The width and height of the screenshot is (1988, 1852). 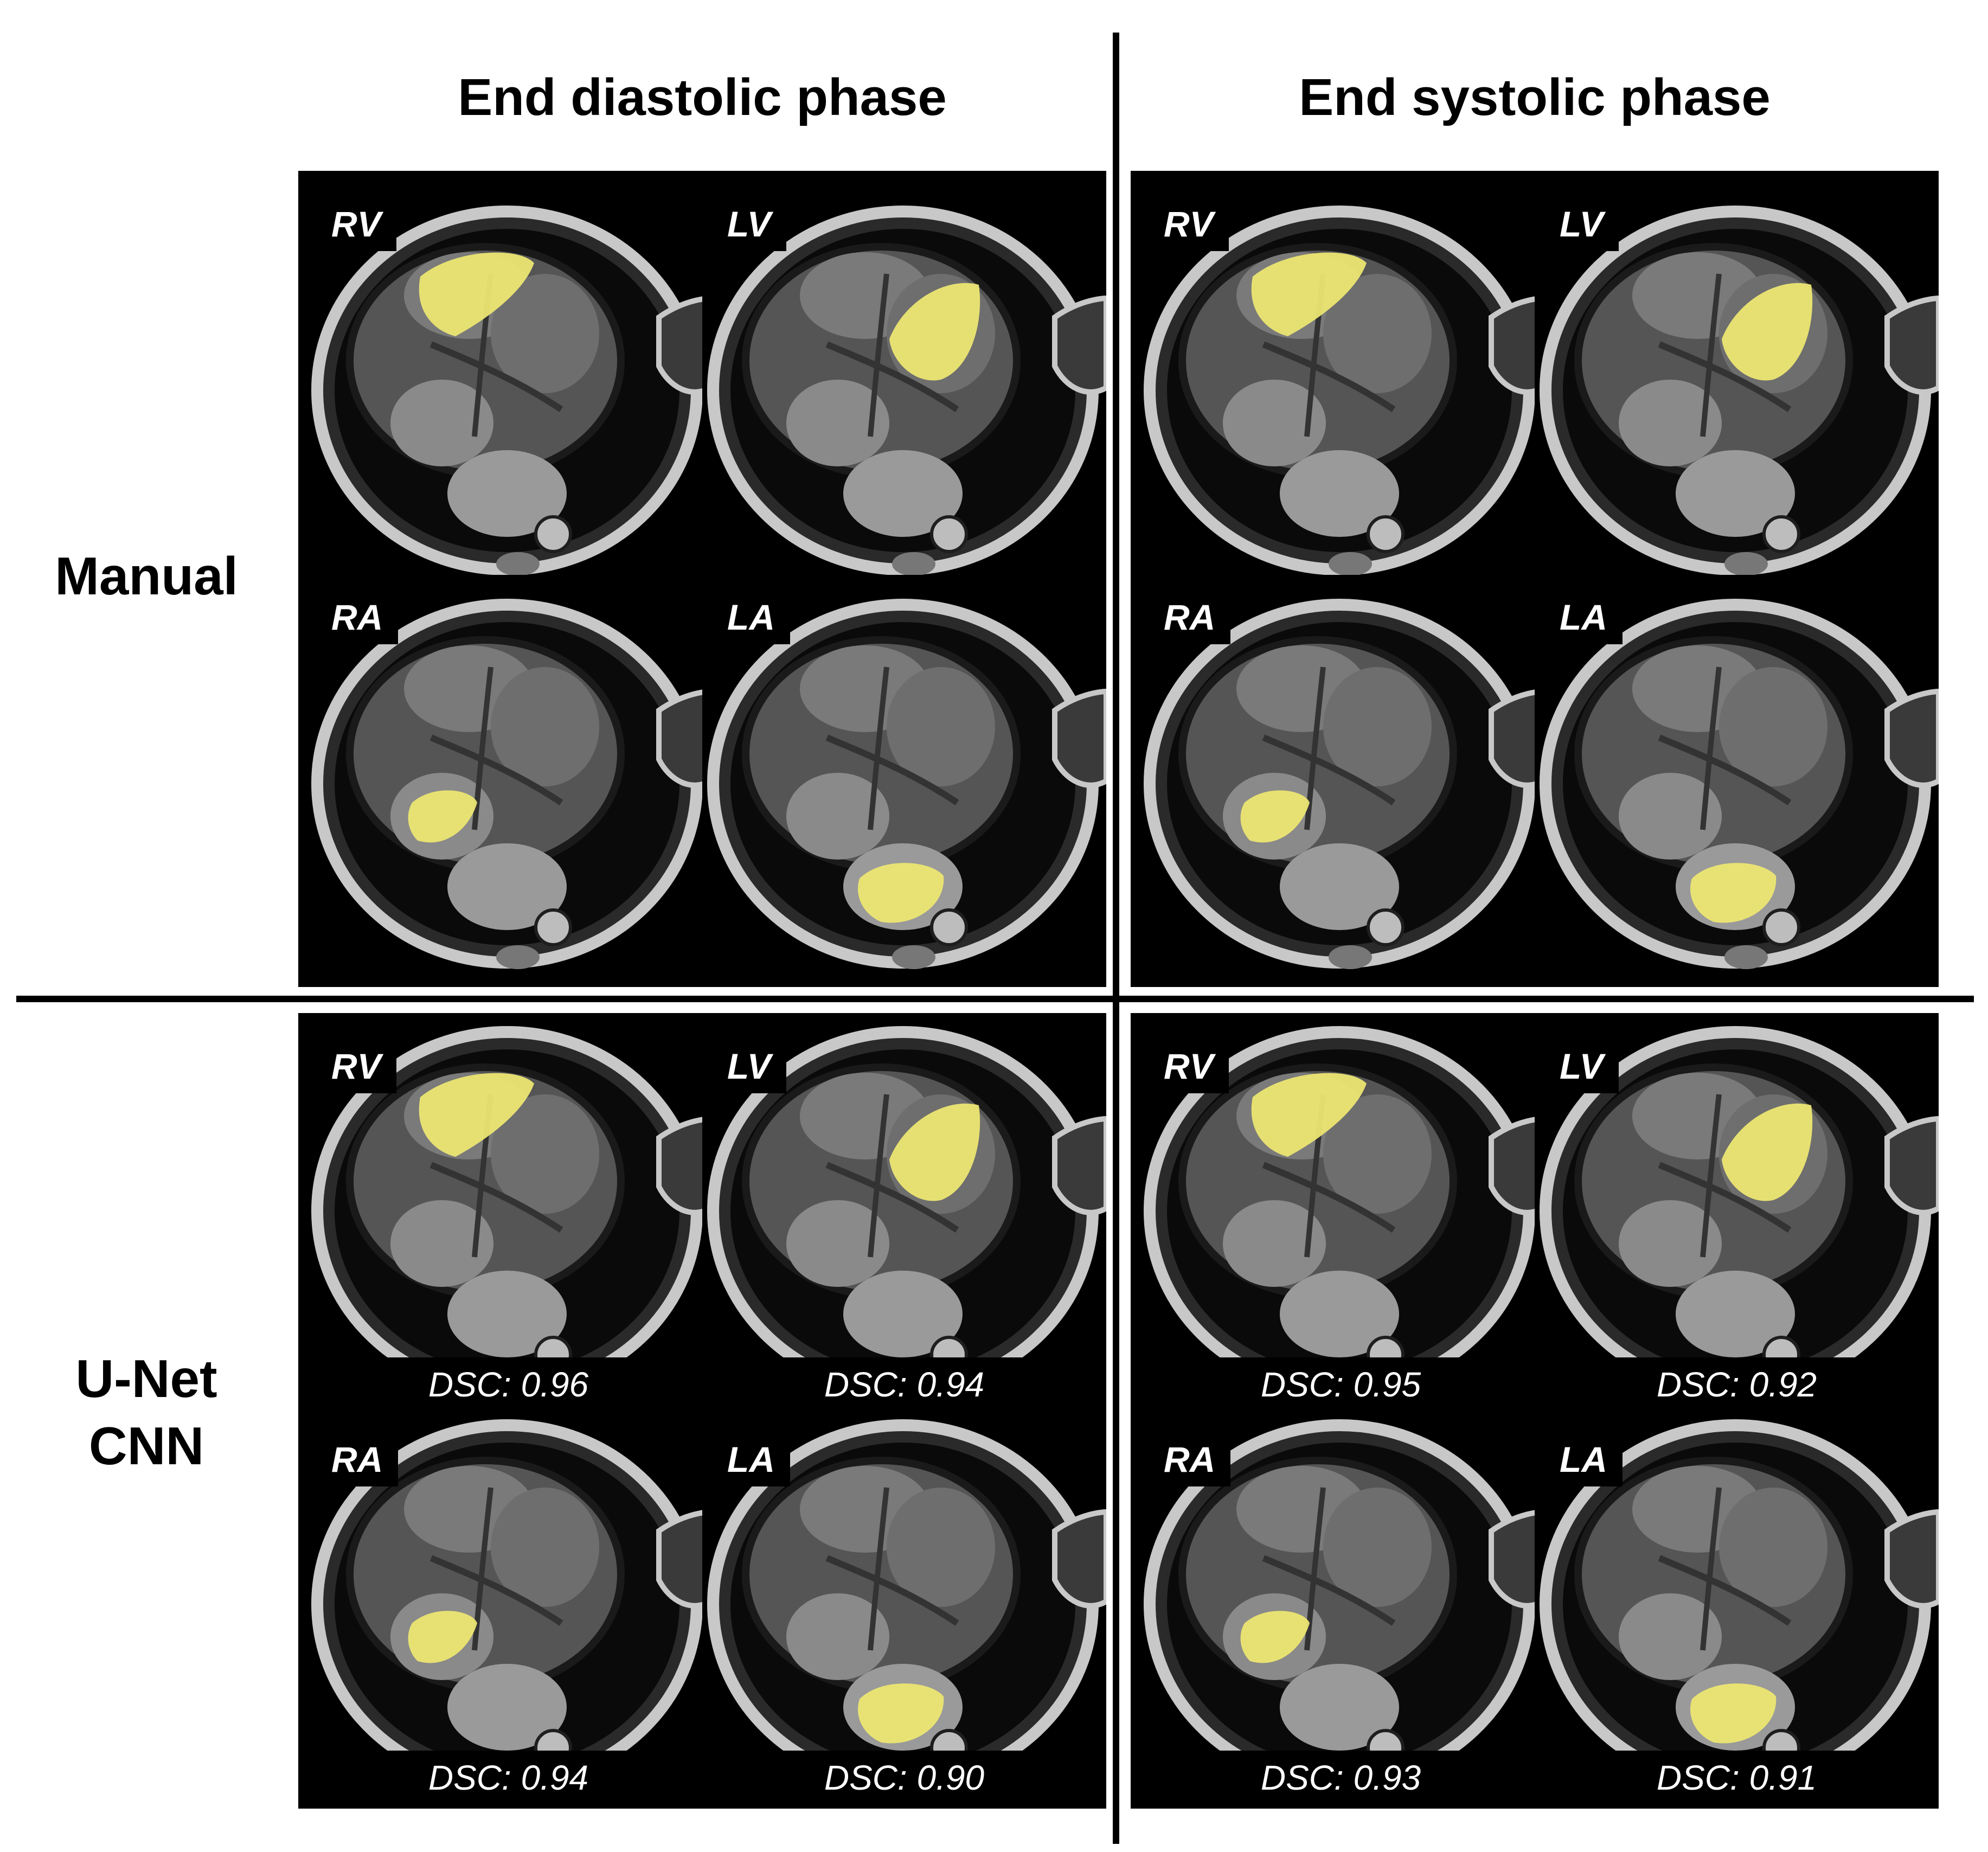 I want to click on dsc-score: DSC: 0.95, so click(x=1341, y=1385).